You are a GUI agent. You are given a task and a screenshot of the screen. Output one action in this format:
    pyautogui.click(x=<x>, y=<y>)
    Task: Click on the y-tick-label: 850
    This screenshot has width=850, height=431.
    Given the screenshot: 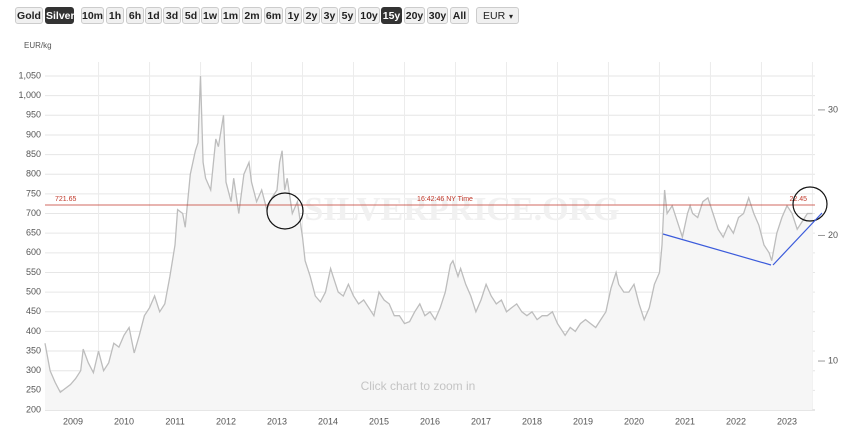 What is the action you would take?
    pyautogui.click(x=33, y=154)
    